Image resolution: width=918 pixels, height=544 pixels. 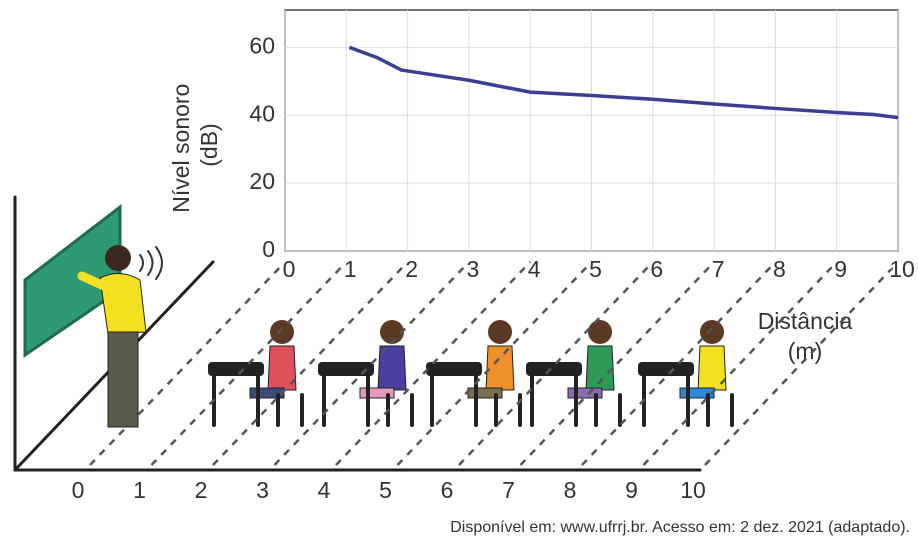 I want to click on floor-tick-label: 7, so click(x=508, y=490).